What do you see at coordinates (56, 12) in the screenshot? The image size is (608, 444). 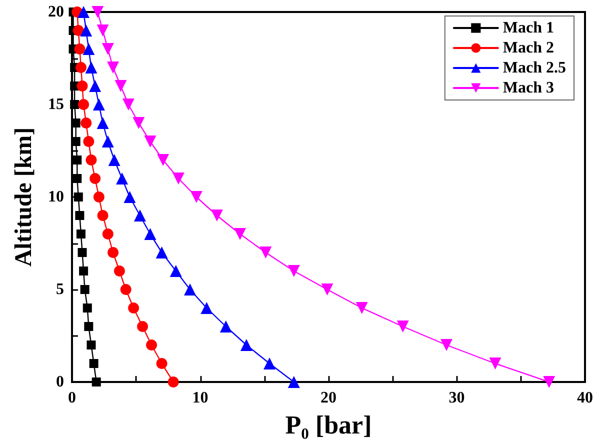 I see `y-tick-label: 20` at bounding box center [56, 12].